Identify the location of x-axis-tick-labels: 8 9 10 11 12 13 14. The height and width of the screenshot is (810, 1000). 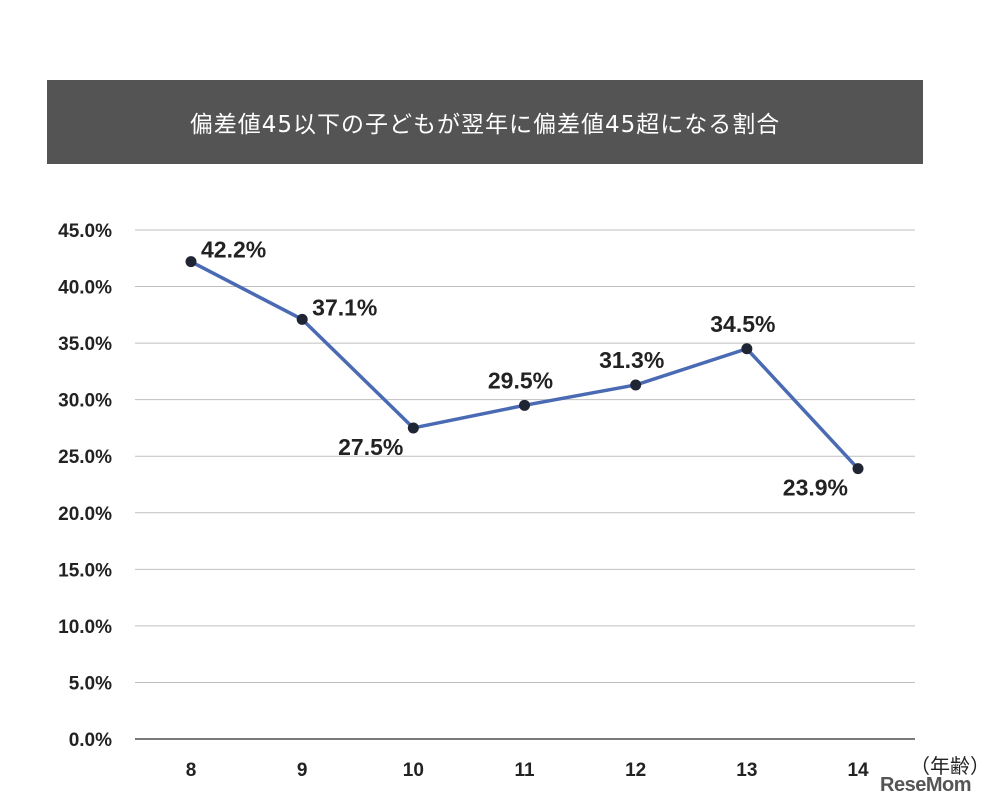
(527, 770).